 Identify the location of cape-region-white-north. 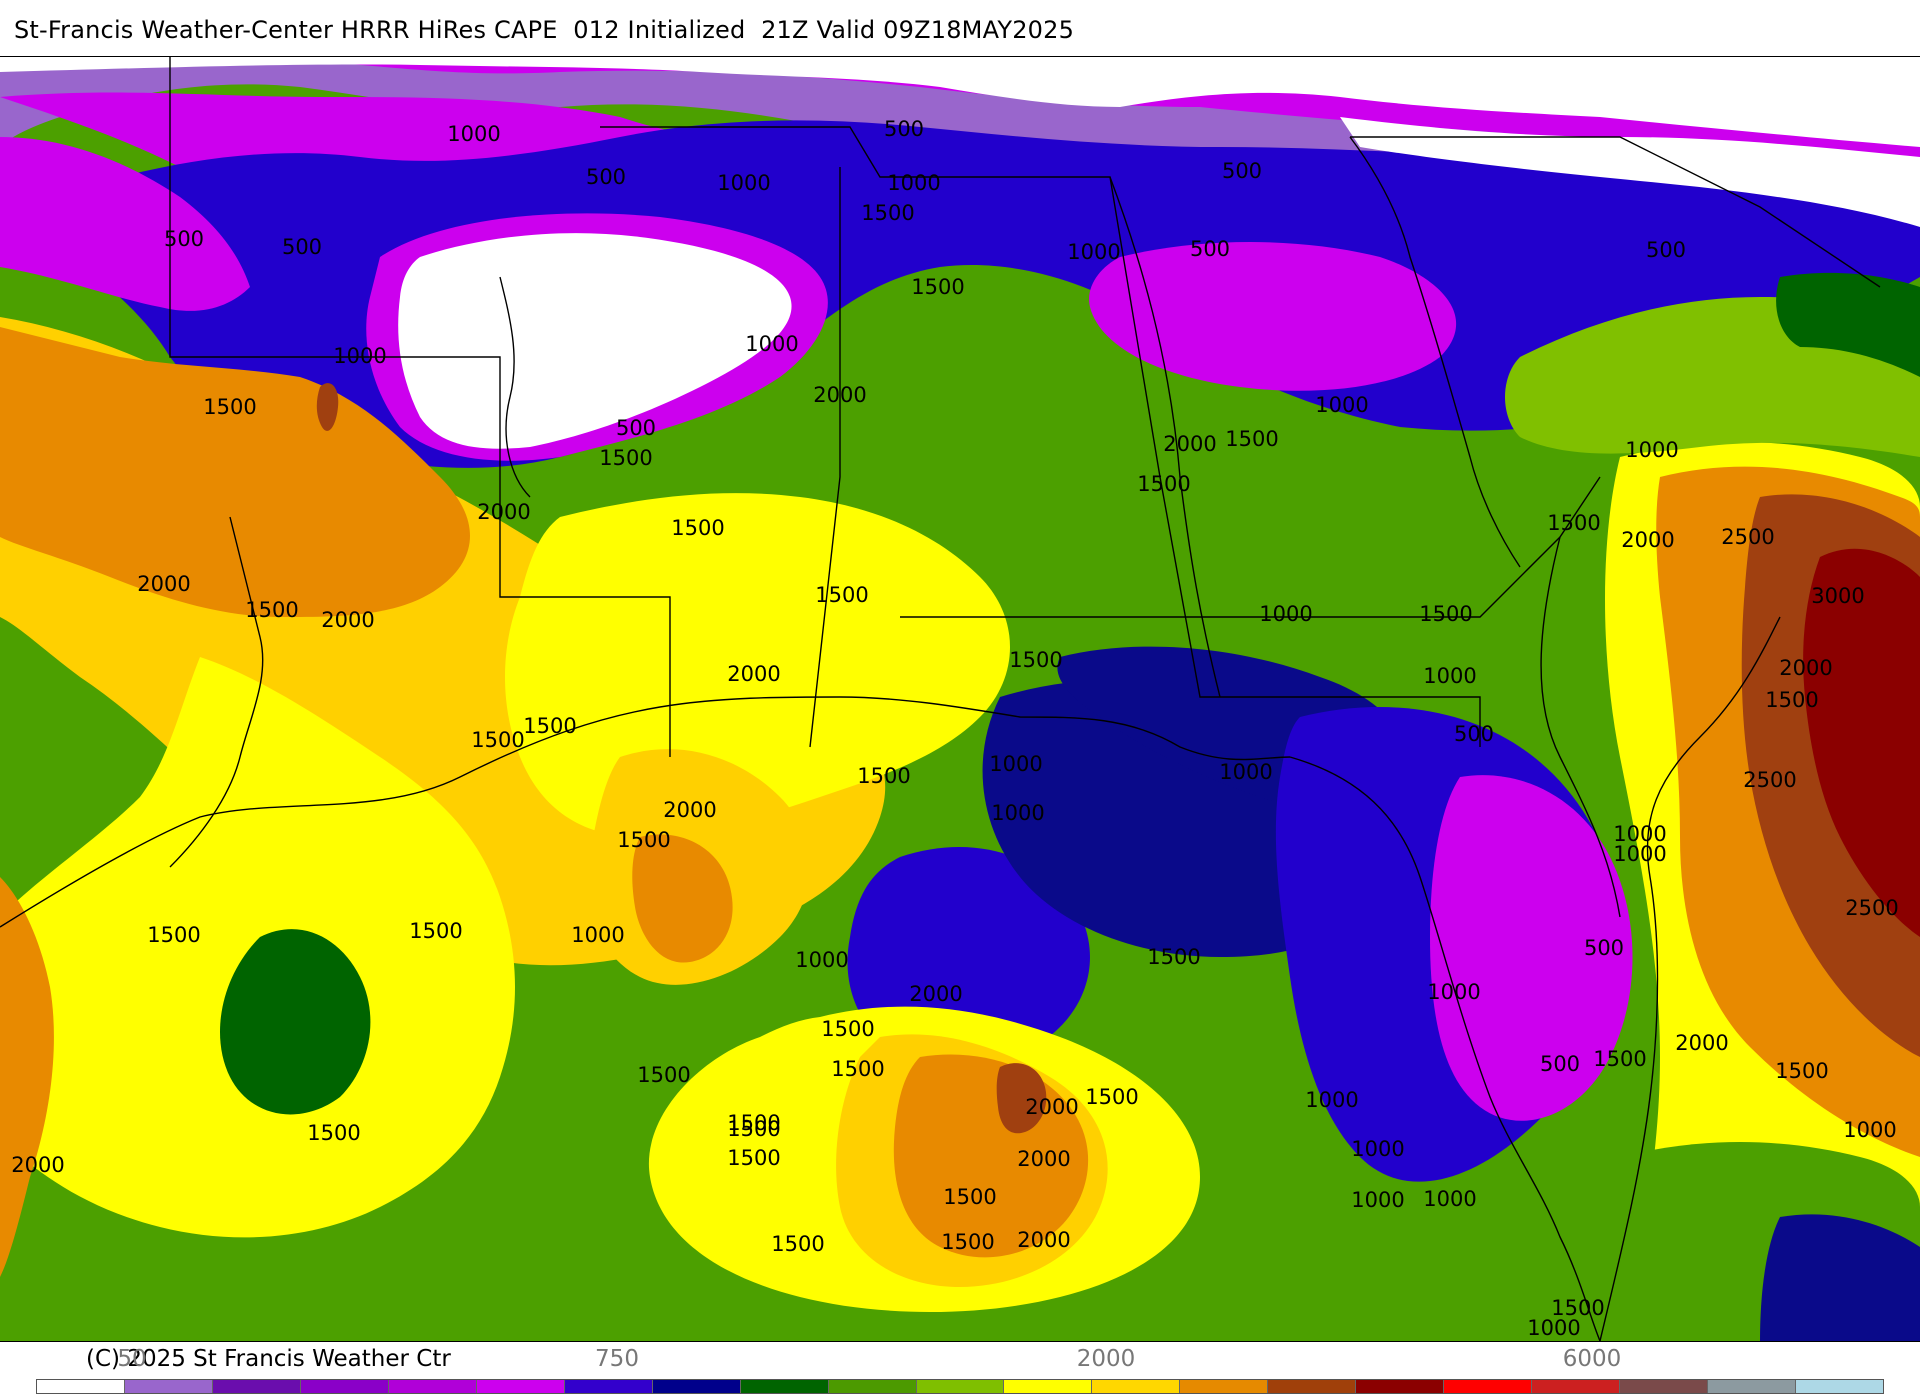
(960, 102).